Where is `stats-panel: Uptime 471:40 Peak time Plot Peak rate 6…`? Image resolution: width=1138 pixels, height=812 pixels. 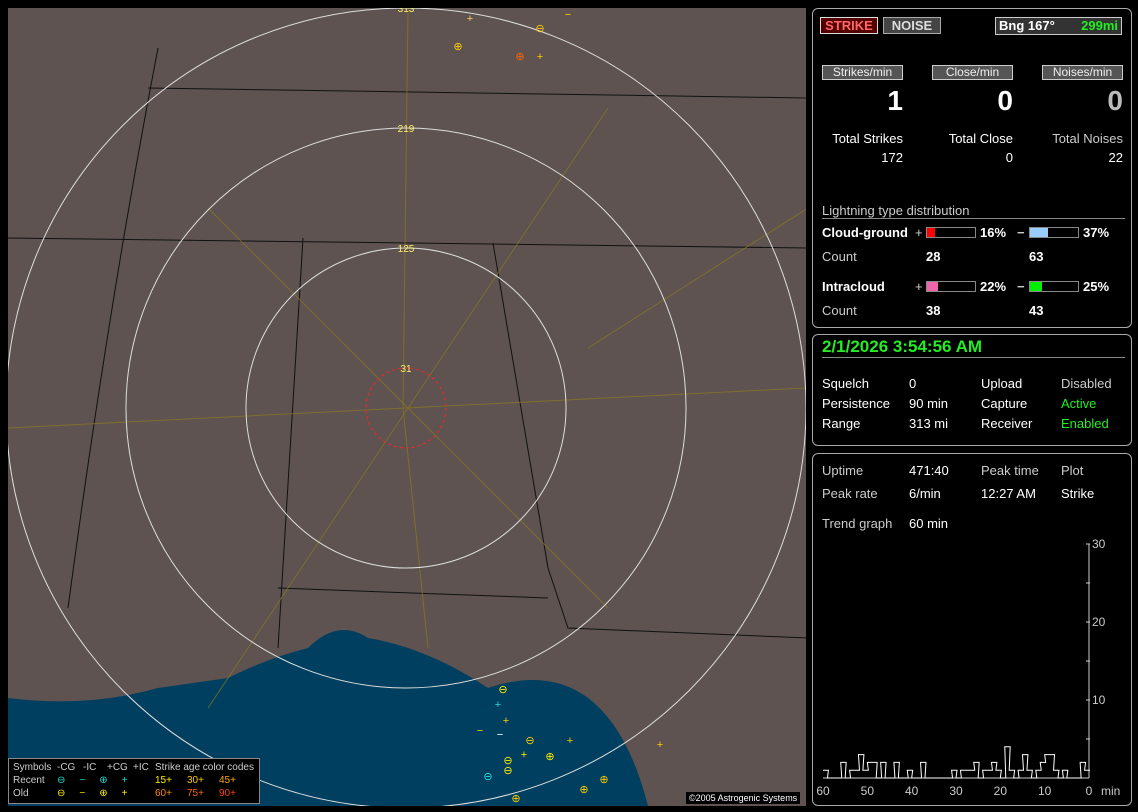
stats-panel: Uptime 471:40 Peak time Plot Peak rate 6… is located at coordinates (972, 629).